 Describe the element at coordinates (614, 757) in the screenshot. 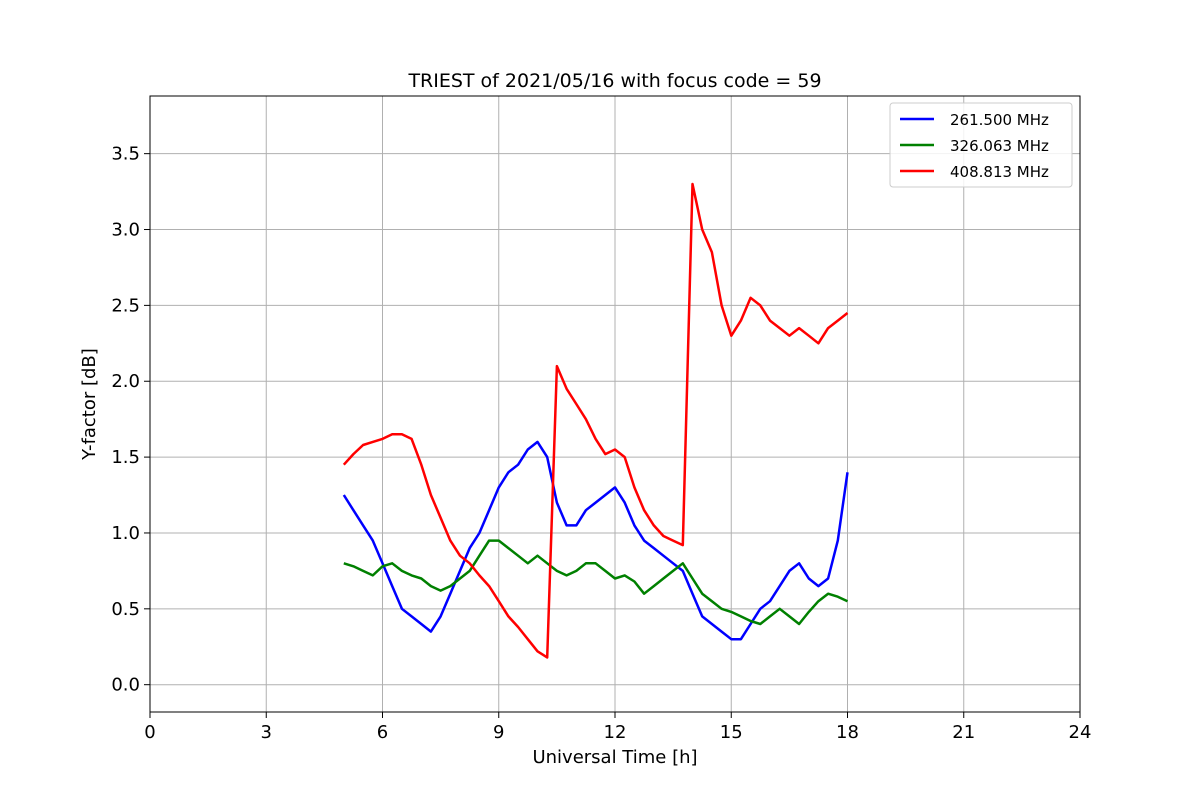

I see `x-axis-label: Universal Time [h]` at that location.